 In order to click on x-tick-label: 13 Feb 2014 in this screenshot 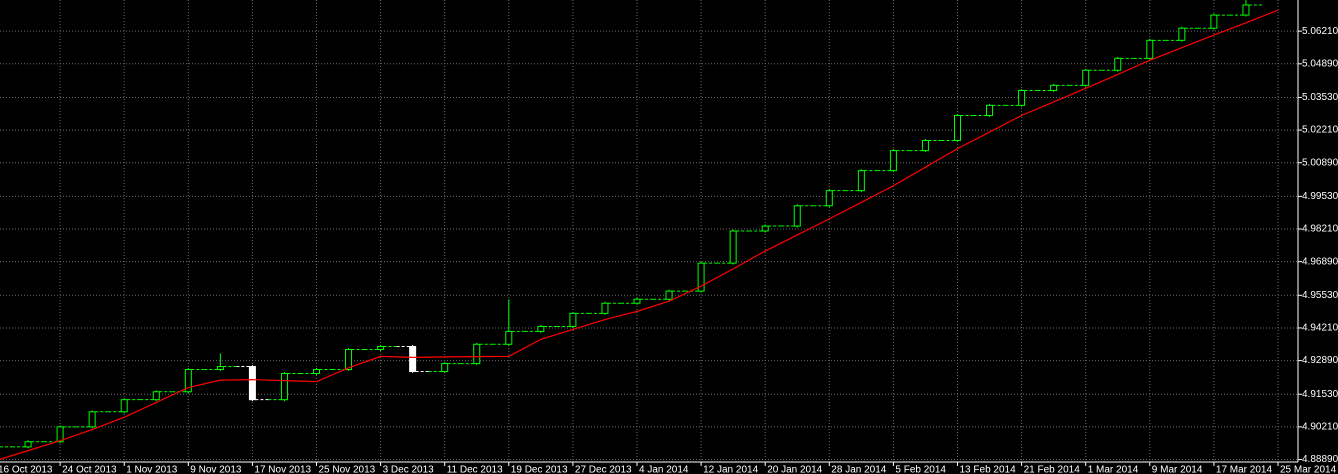, I will do `click(988, 469)`.